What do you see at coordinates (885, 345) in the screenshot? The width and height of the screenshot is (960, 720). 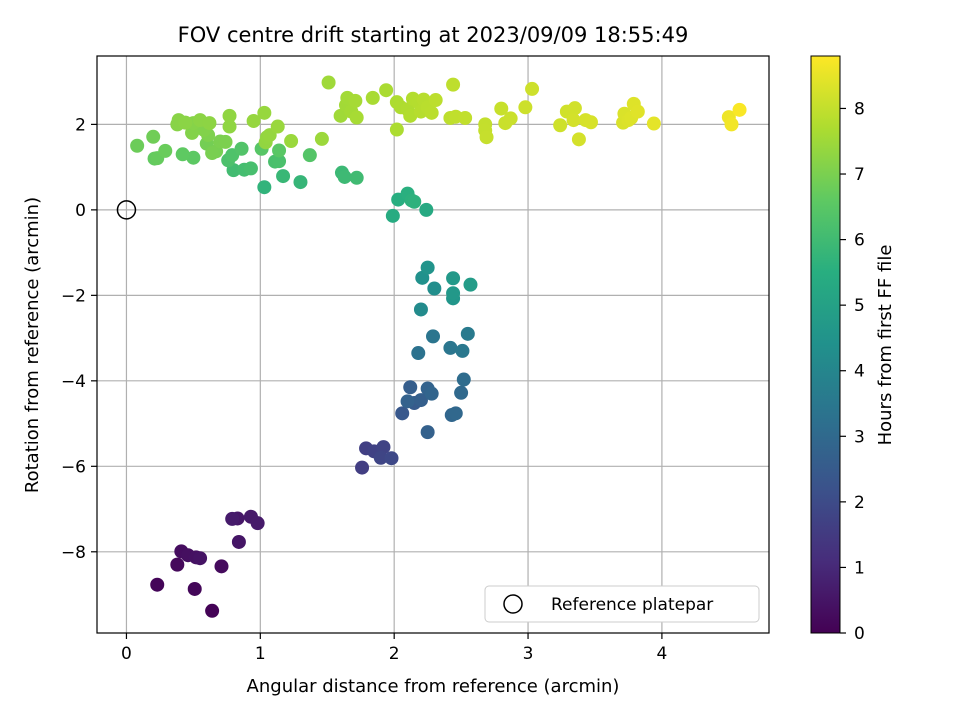 I see `colorbar-label: Hours from first FF file` at bounding box center [885, 345].